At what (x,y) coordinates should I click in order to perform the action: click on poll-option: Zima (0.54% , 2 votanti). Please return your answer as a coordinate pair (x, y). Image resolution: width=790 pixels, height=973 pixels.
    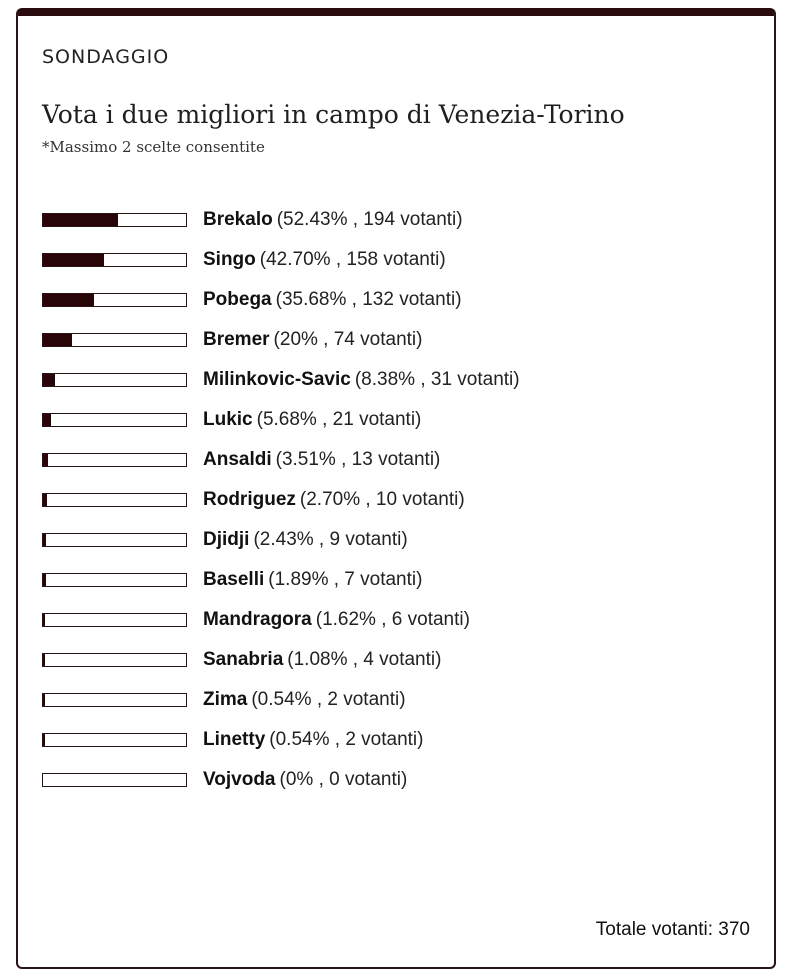
    Looking at the image, I should click on (402, 700).